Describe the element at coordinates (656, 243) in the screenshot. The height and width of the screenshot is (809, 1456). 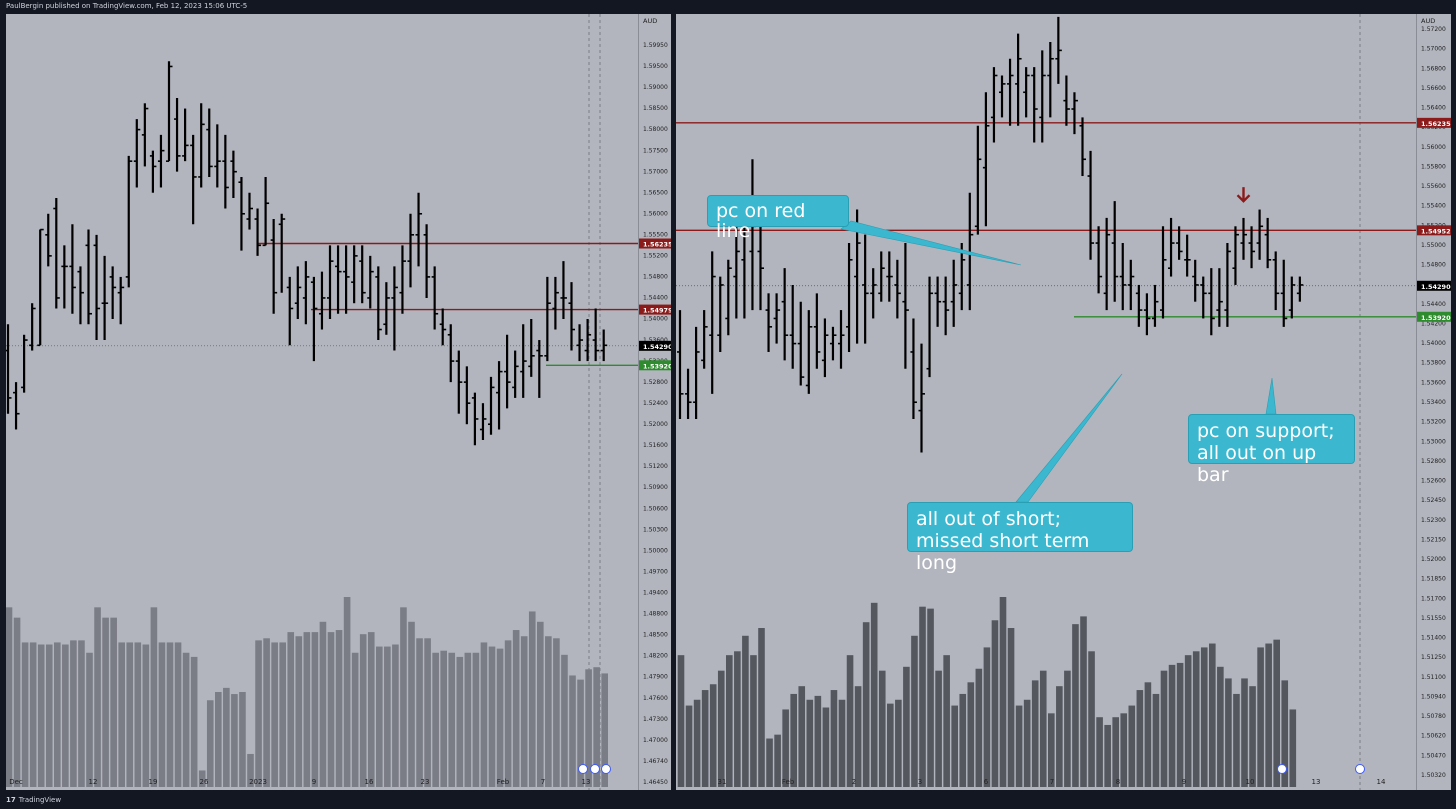
I see `price-label-badge: 1.56235` at that location.